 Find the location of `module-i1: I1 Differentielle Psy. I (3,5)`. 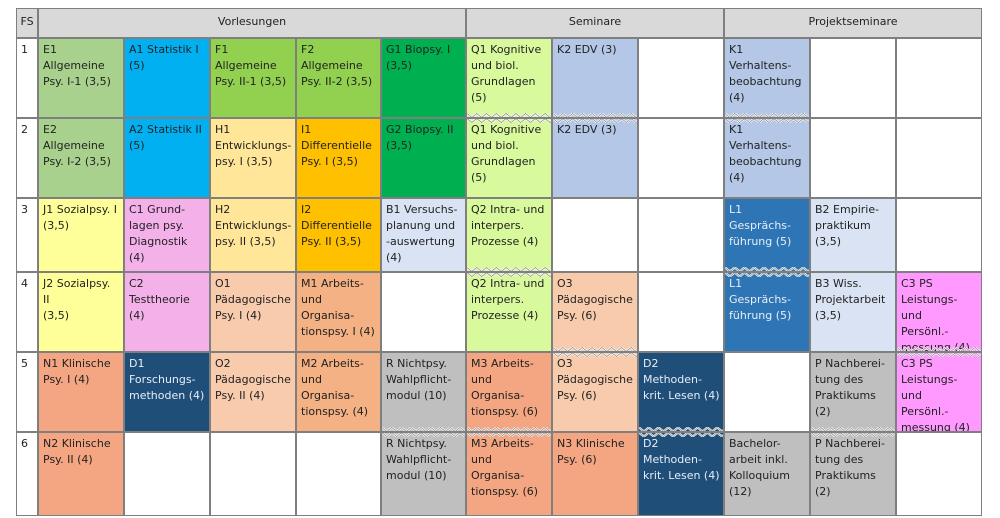

module-i1: I1 Differentielle Psy. I (3,5) is located at coordinates (338, 158).